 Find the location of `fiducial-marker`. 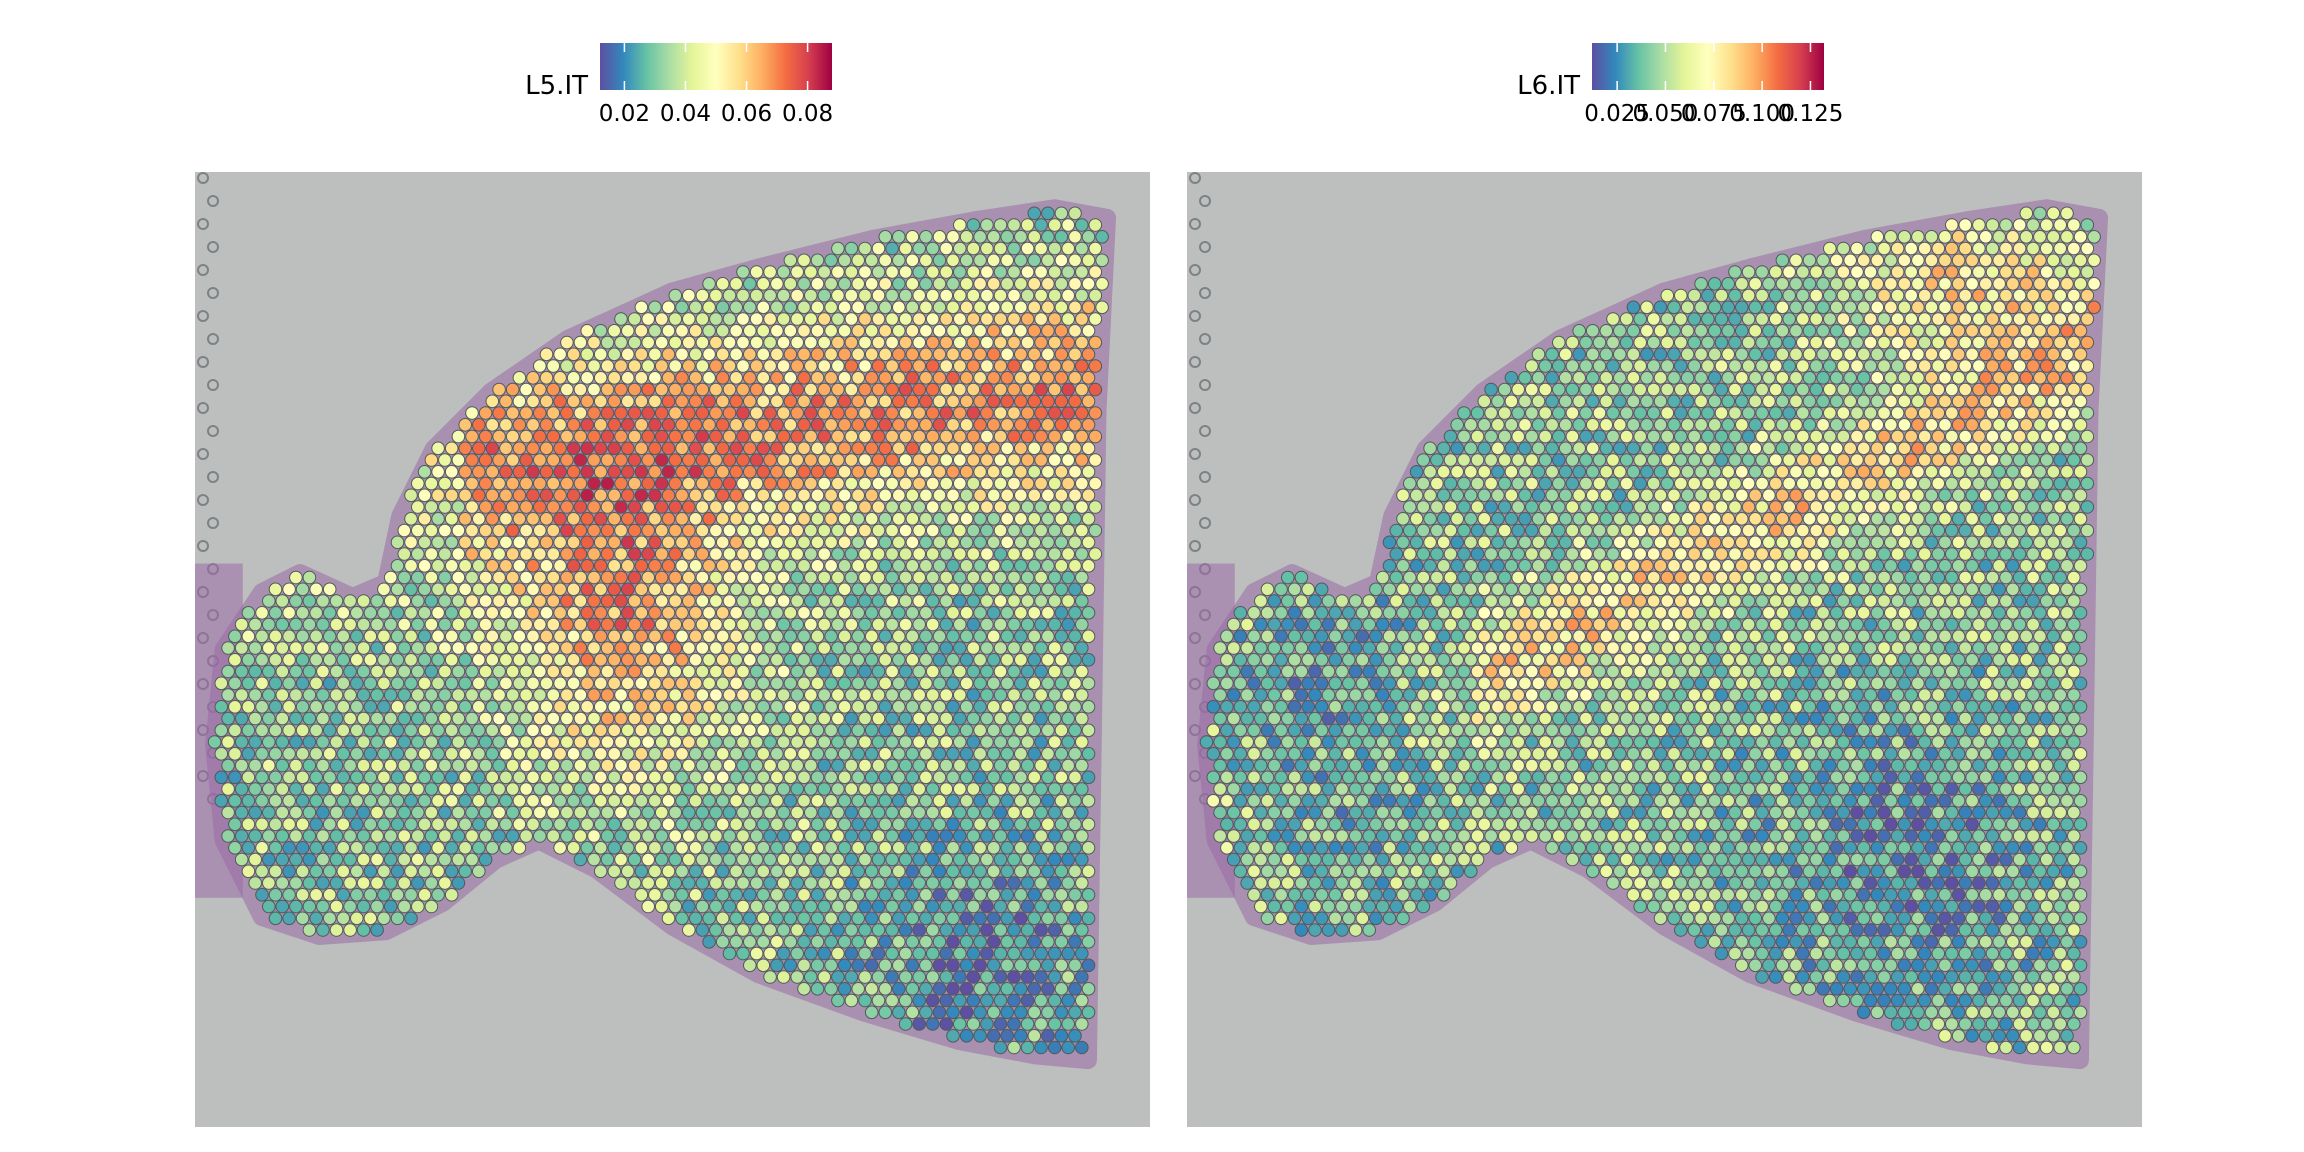

fiducial-marker is located at coordinates (1195, 224).